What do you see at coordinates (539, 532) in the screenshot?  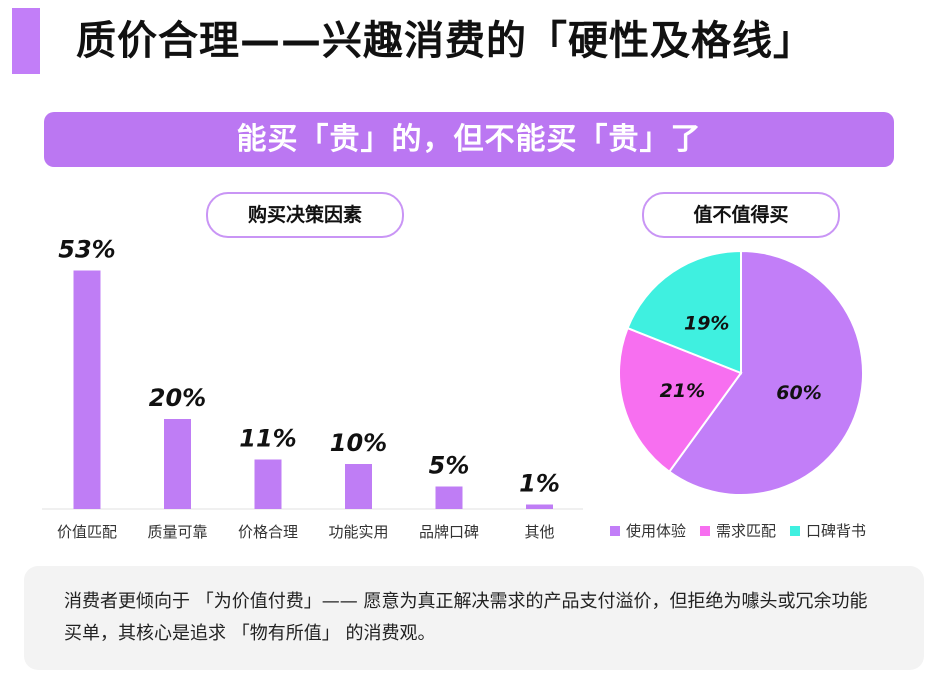 I see `bar-category-label: 其他` at bounding box center [539, 532].